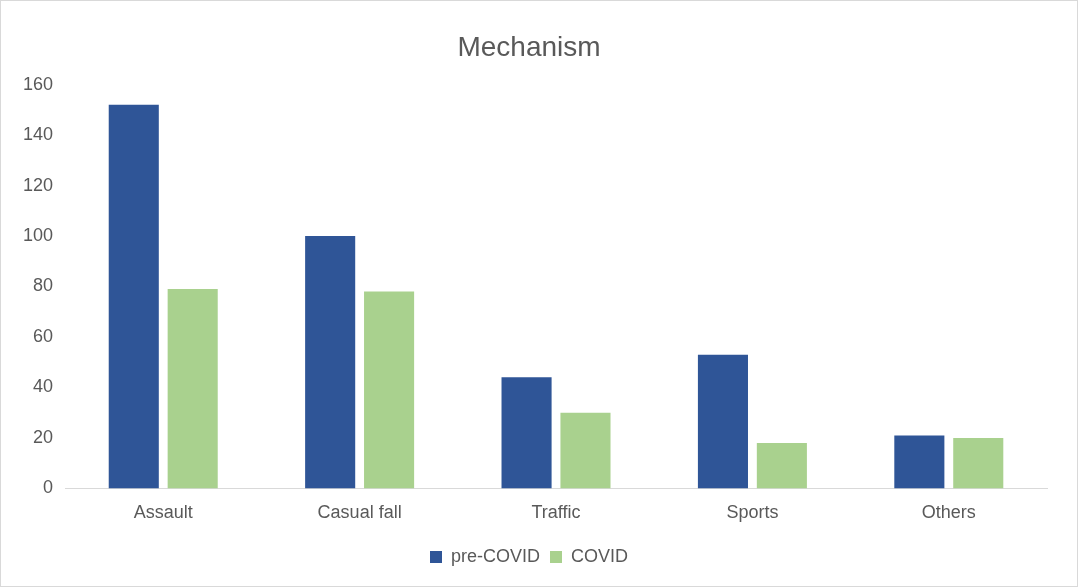 Image resolution: width=1078 pixels, height=587 pixels. Describe the element at coordinates (38, 134) in the screenshot. I see `y-tick-label: 140` at that location.